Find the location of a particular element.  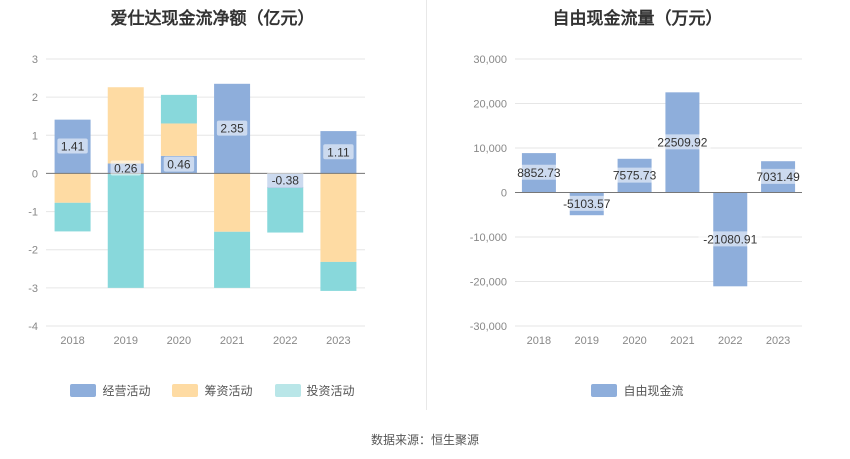

y-tick-label: -10,000 is located at coordinates (488, 238).